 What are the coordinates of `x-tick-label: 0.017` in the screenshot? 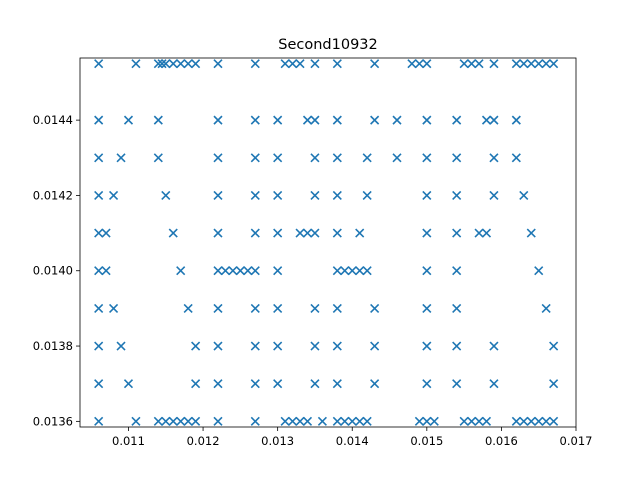 It's located at (576, 441).